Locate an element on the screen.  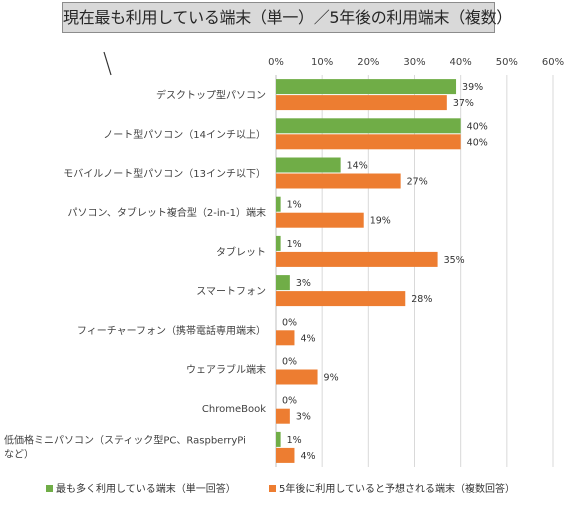
value-label-series-2: 27% is located at coordinates (417, 182).